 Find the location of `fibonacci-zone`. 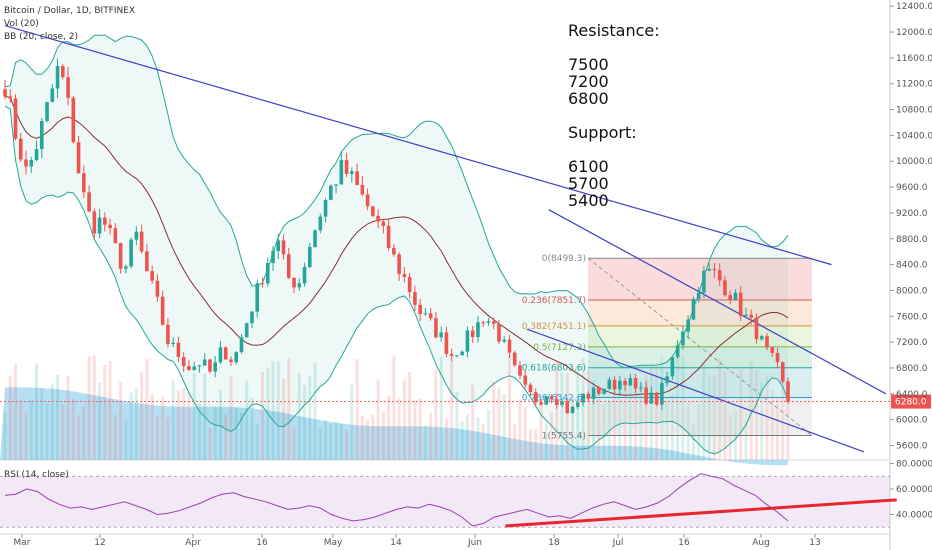

fibonacci-zone is located at coordinates (700, 416).